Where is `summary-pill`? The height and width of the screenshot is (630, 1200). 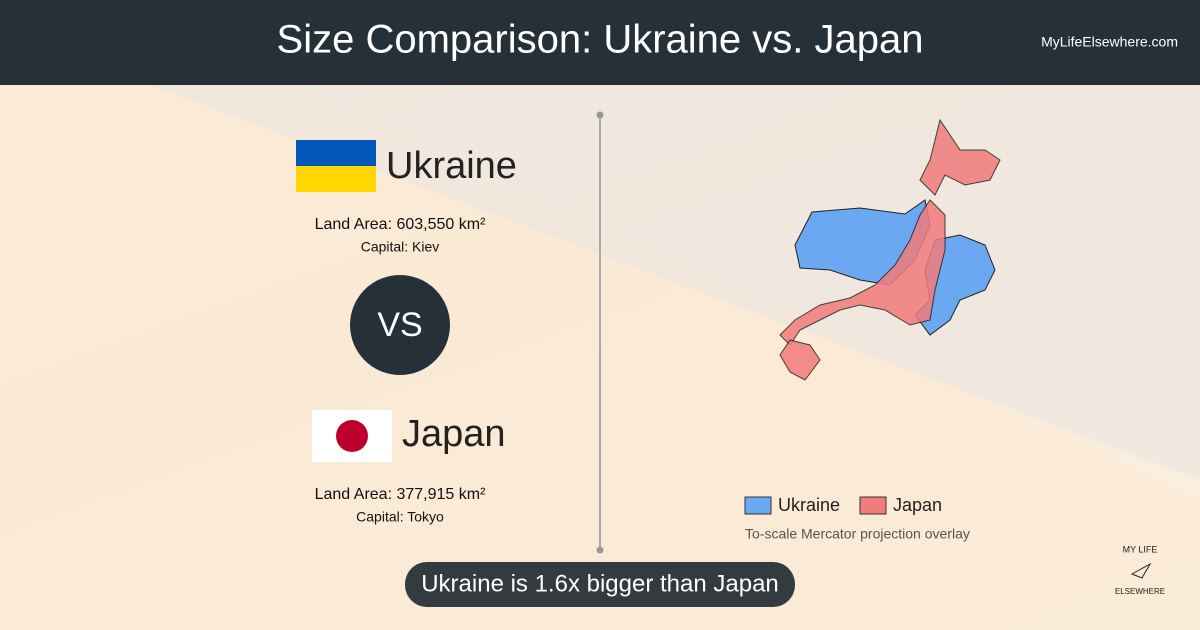 summary-pill is located at coordinates (600, 584).